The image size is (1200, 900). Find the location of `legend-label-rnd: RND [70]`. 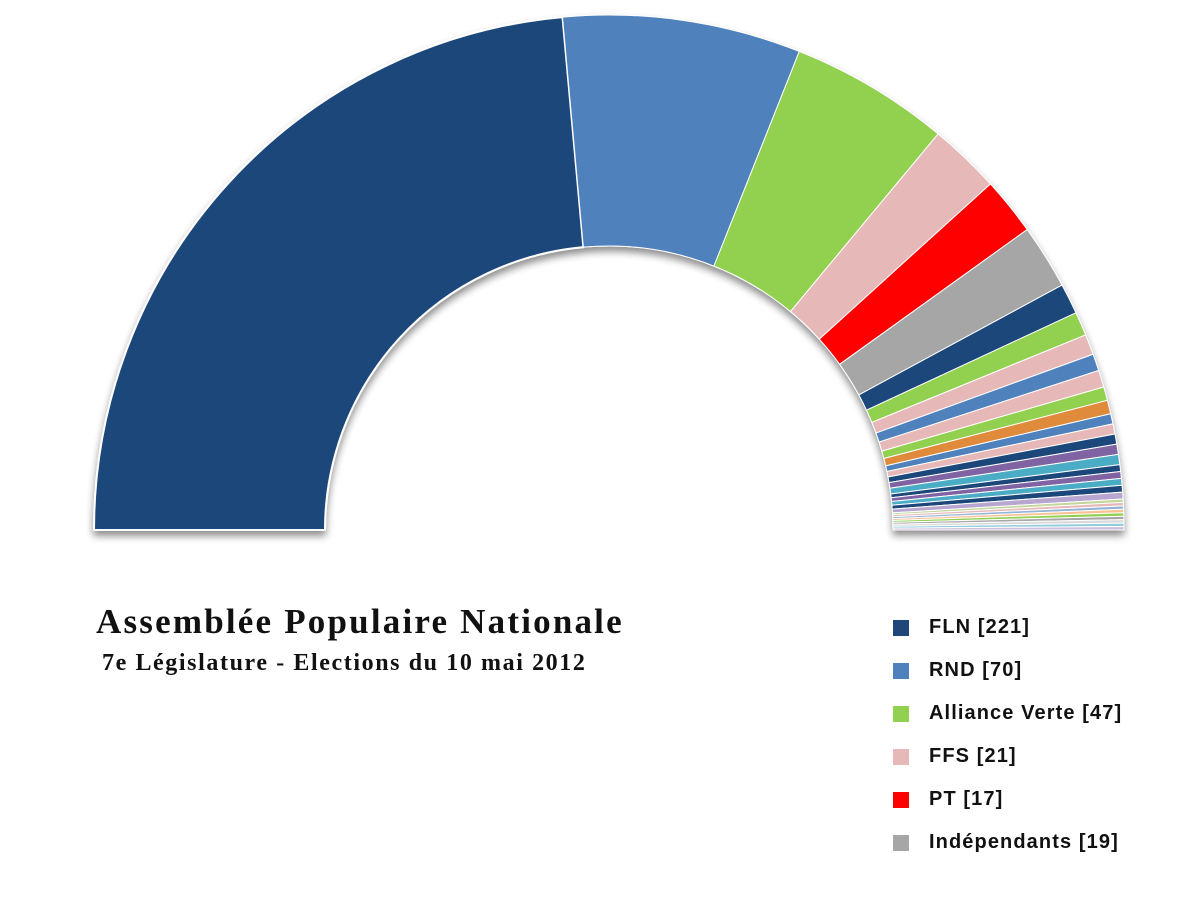

legend-label-rnd: RND [70] is located at coordinates (976, 670).